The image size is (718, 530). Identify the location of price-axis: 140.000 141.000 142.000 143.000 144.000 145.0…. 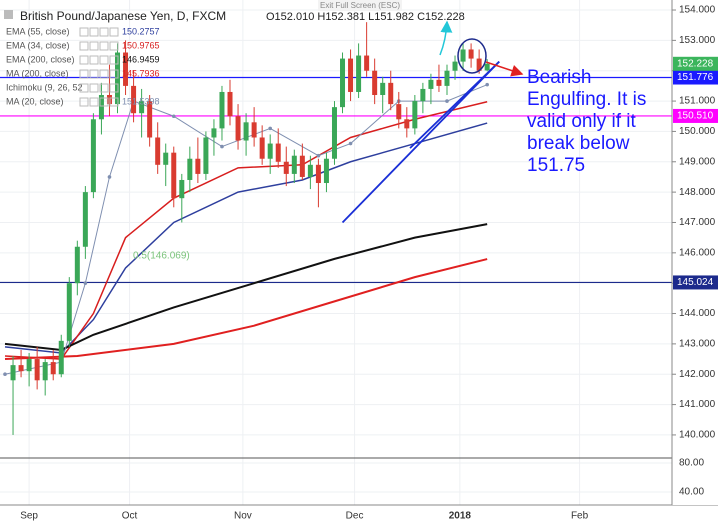
(695, 251).